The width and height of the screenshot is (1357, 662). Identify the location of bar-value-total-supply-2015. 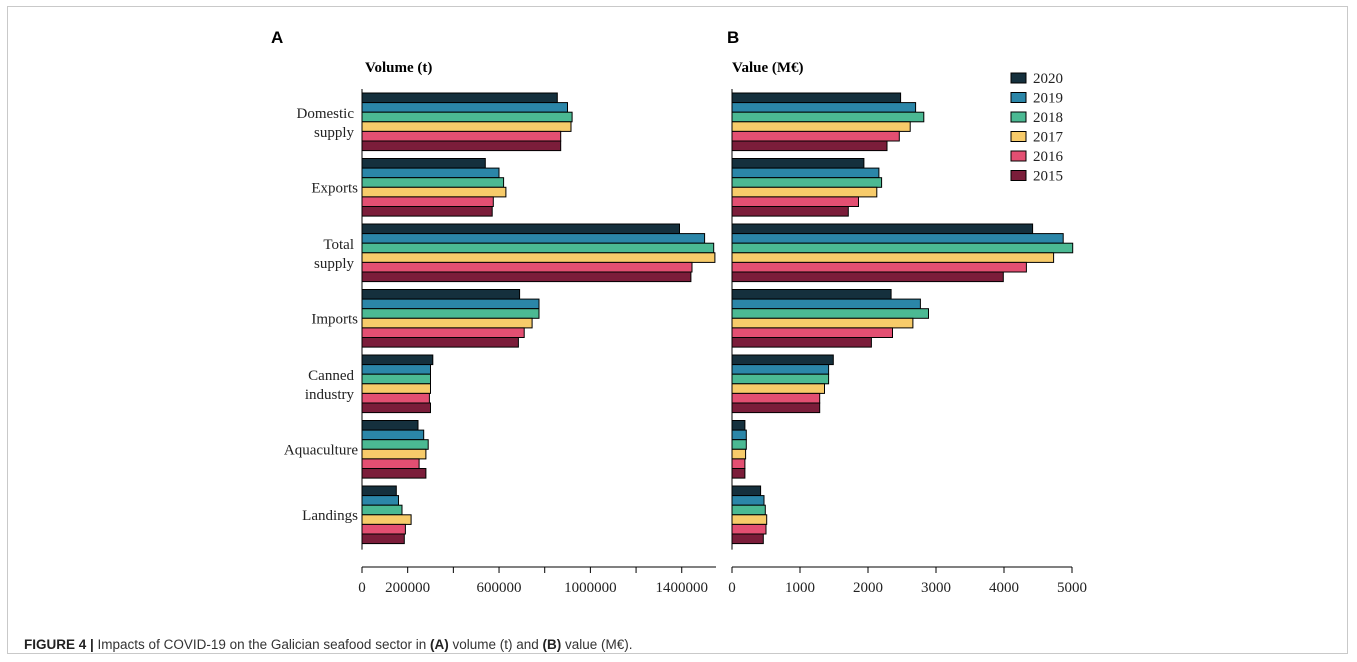
(867, 277).